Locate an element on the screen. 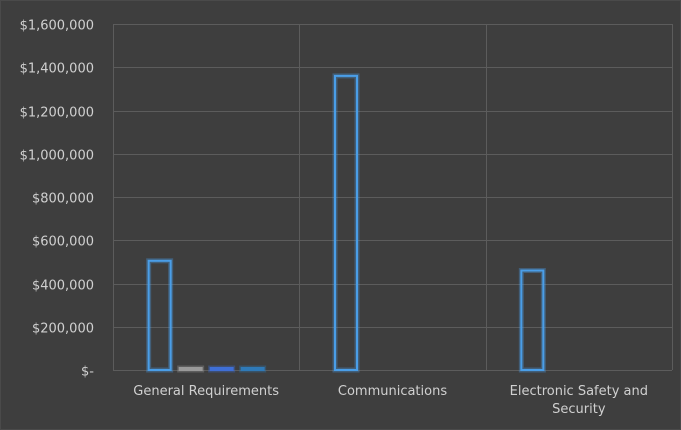  y-tick-label: $1,200,000 is located at coordinates (57, 113).